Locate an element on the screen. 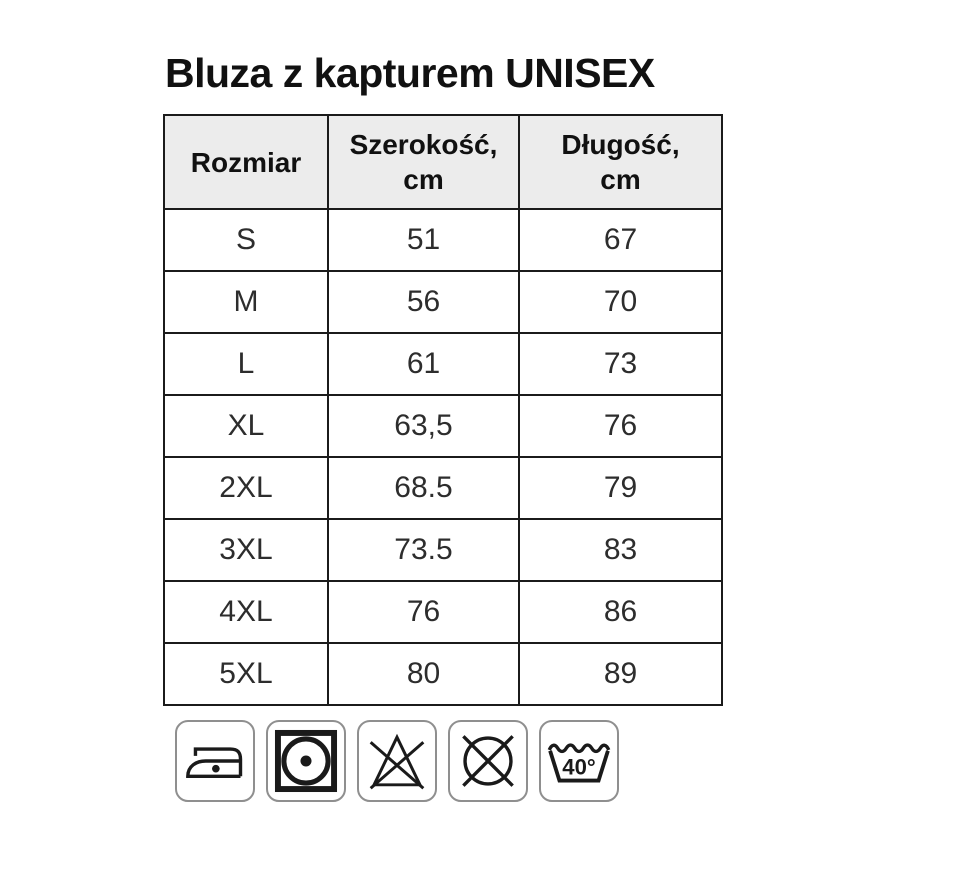 This screenshot has width=960, height=877. column-header-width: Szerokość, cm is located at coordinates (423, 162).